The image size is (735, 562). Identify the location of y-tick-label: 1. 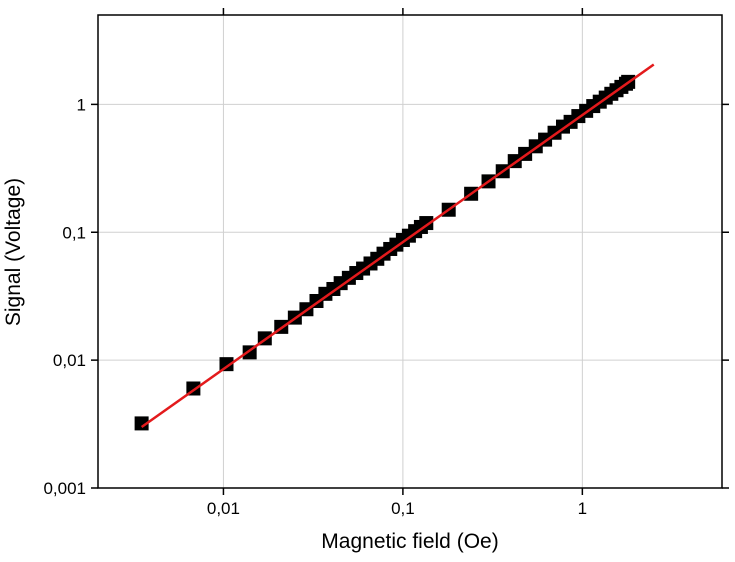
(81, 104).